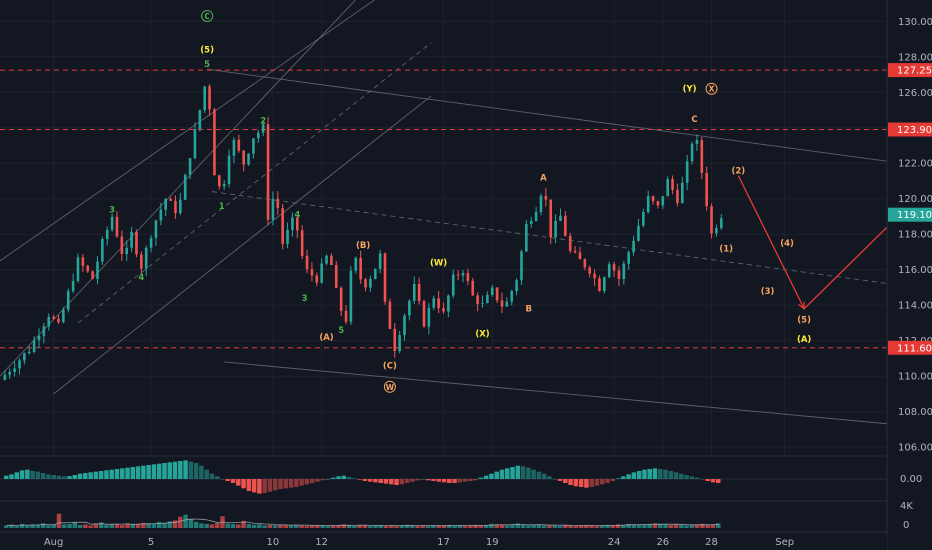 This screenshot has height=550, width=932. What do you see at coordinates (112, 210) in the screenshot?
I see `wave-label: 3` at bounding box center [112, 210].